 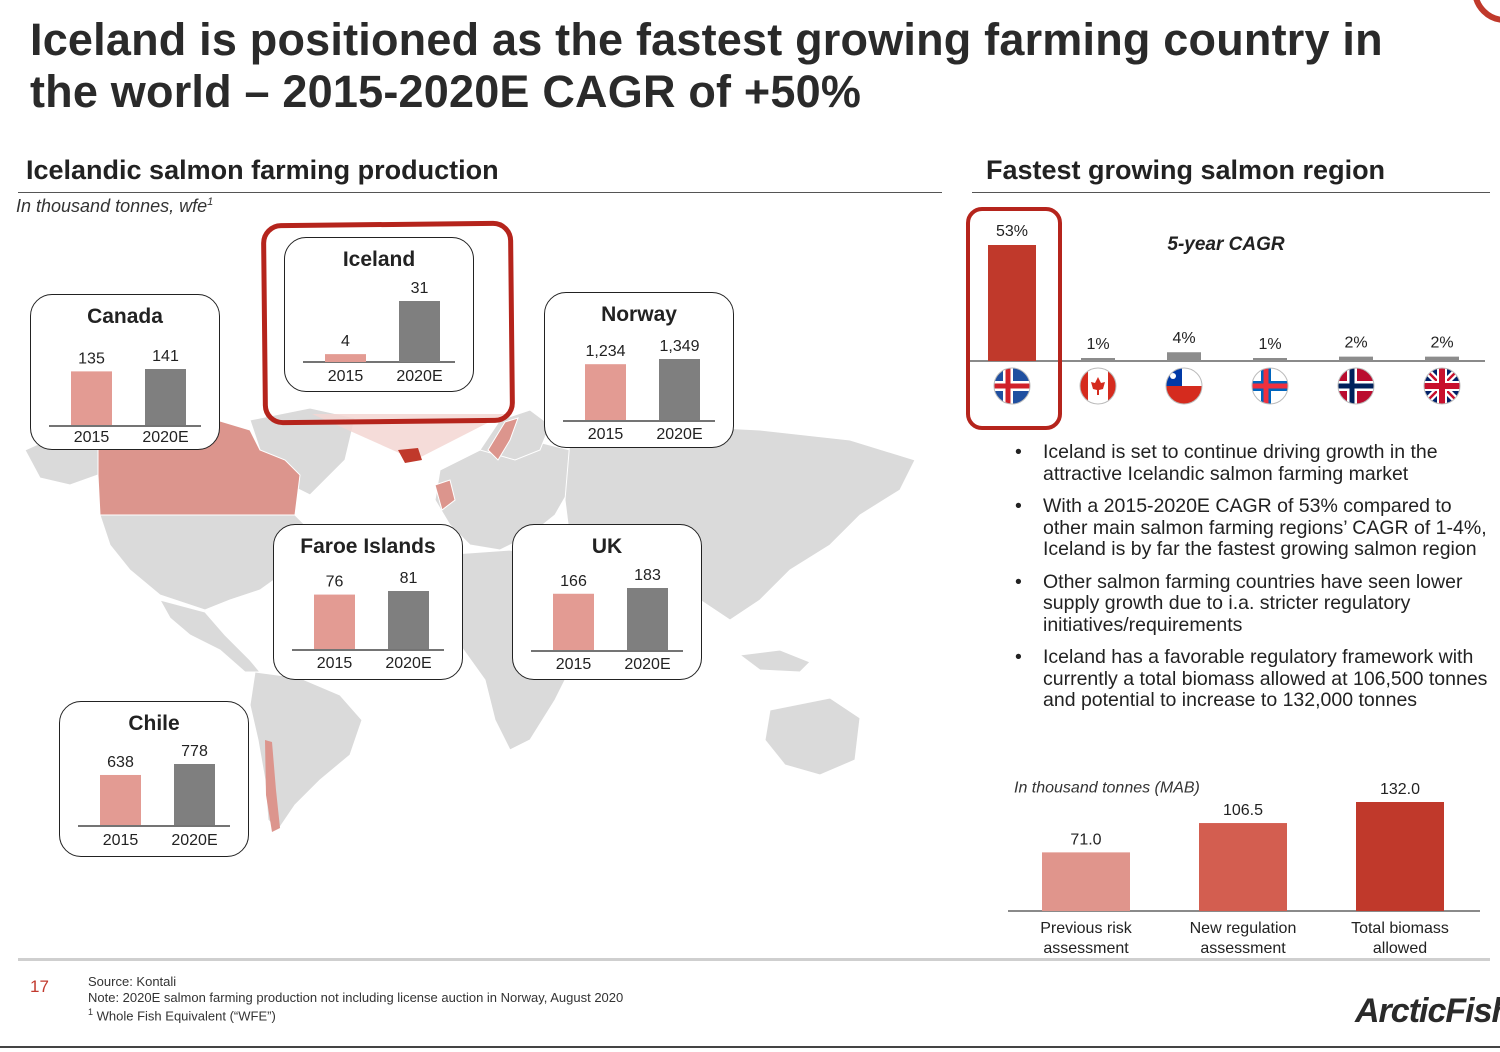 I want to click on canada-chart-card: Canada 135 2015 141 2020E, so click(x=125, y=372).